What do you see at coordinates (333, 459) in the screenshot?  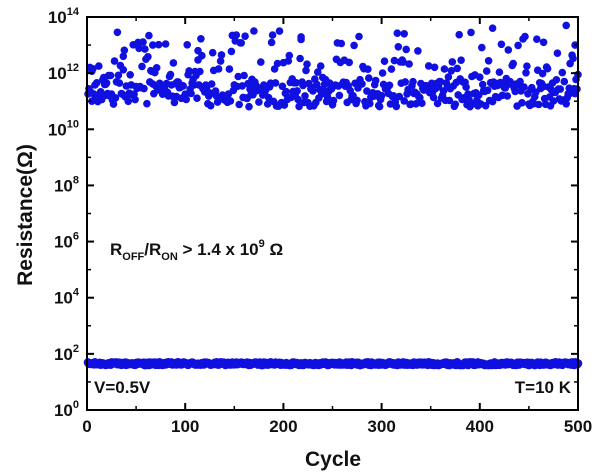 I see `x-axis-title: Cycle` at bounding box center [333, 459].